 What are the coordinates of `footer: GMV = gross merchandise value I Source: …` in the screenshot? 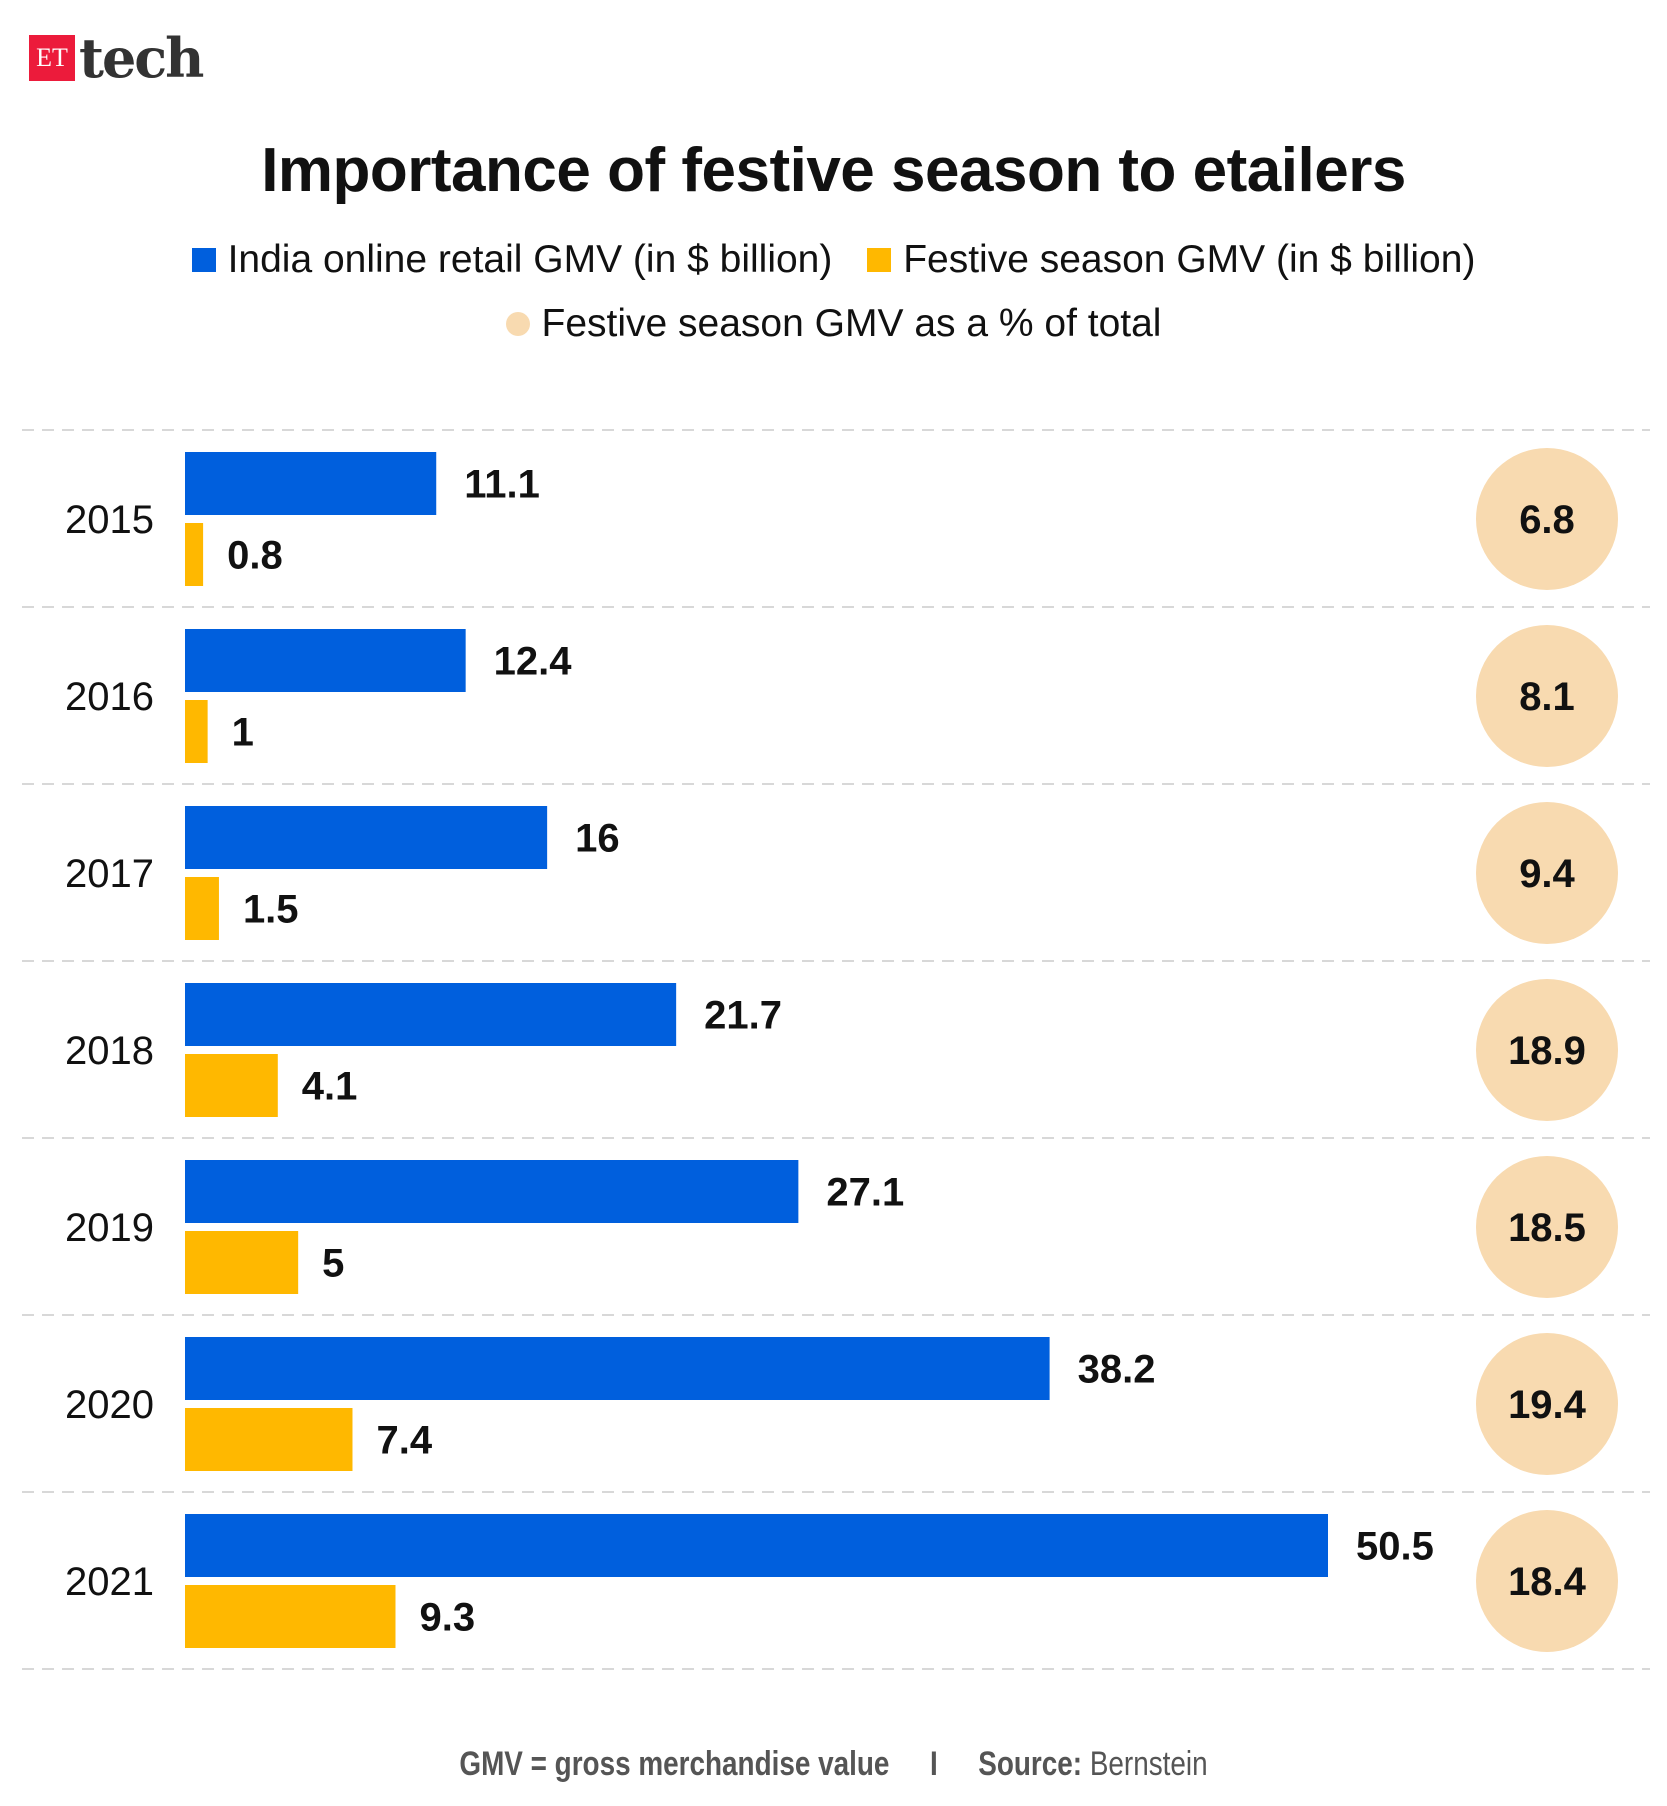 It's located at (833, 1764).